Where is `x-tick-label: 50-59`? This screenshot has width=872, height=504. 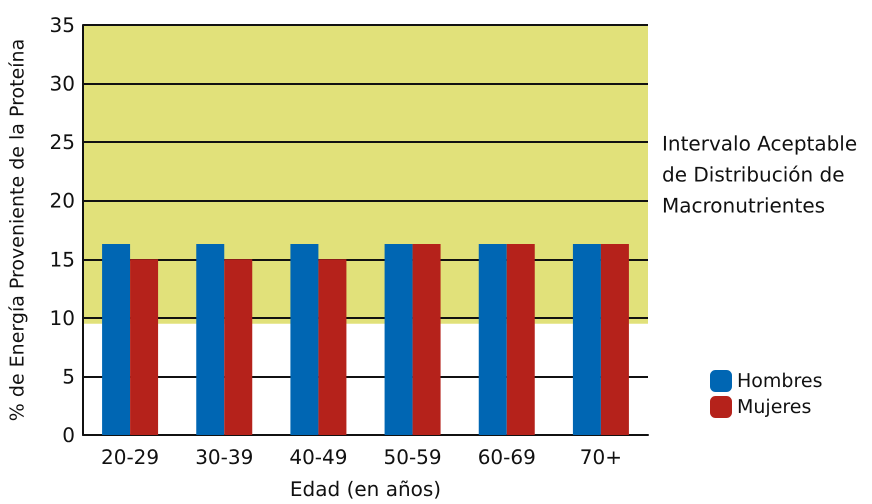
x-tick-label: 50-59 is located at coordinates (413, 457).